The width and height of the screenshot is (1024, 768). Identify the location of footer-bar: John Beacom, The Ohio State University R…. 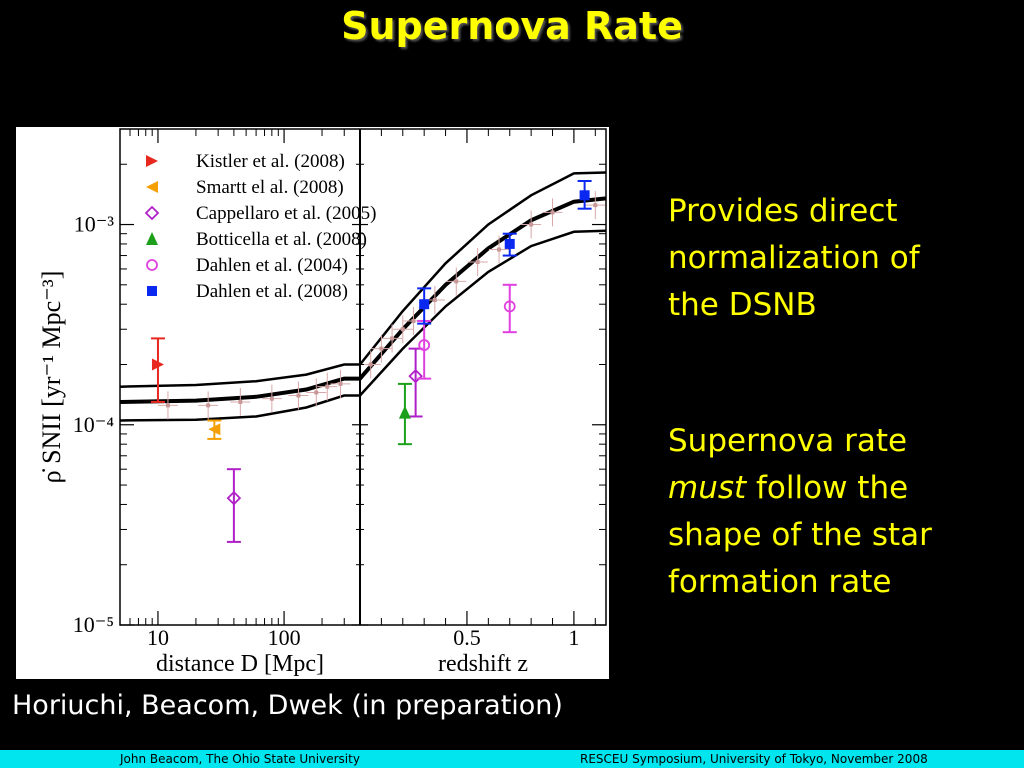
(512, 759).